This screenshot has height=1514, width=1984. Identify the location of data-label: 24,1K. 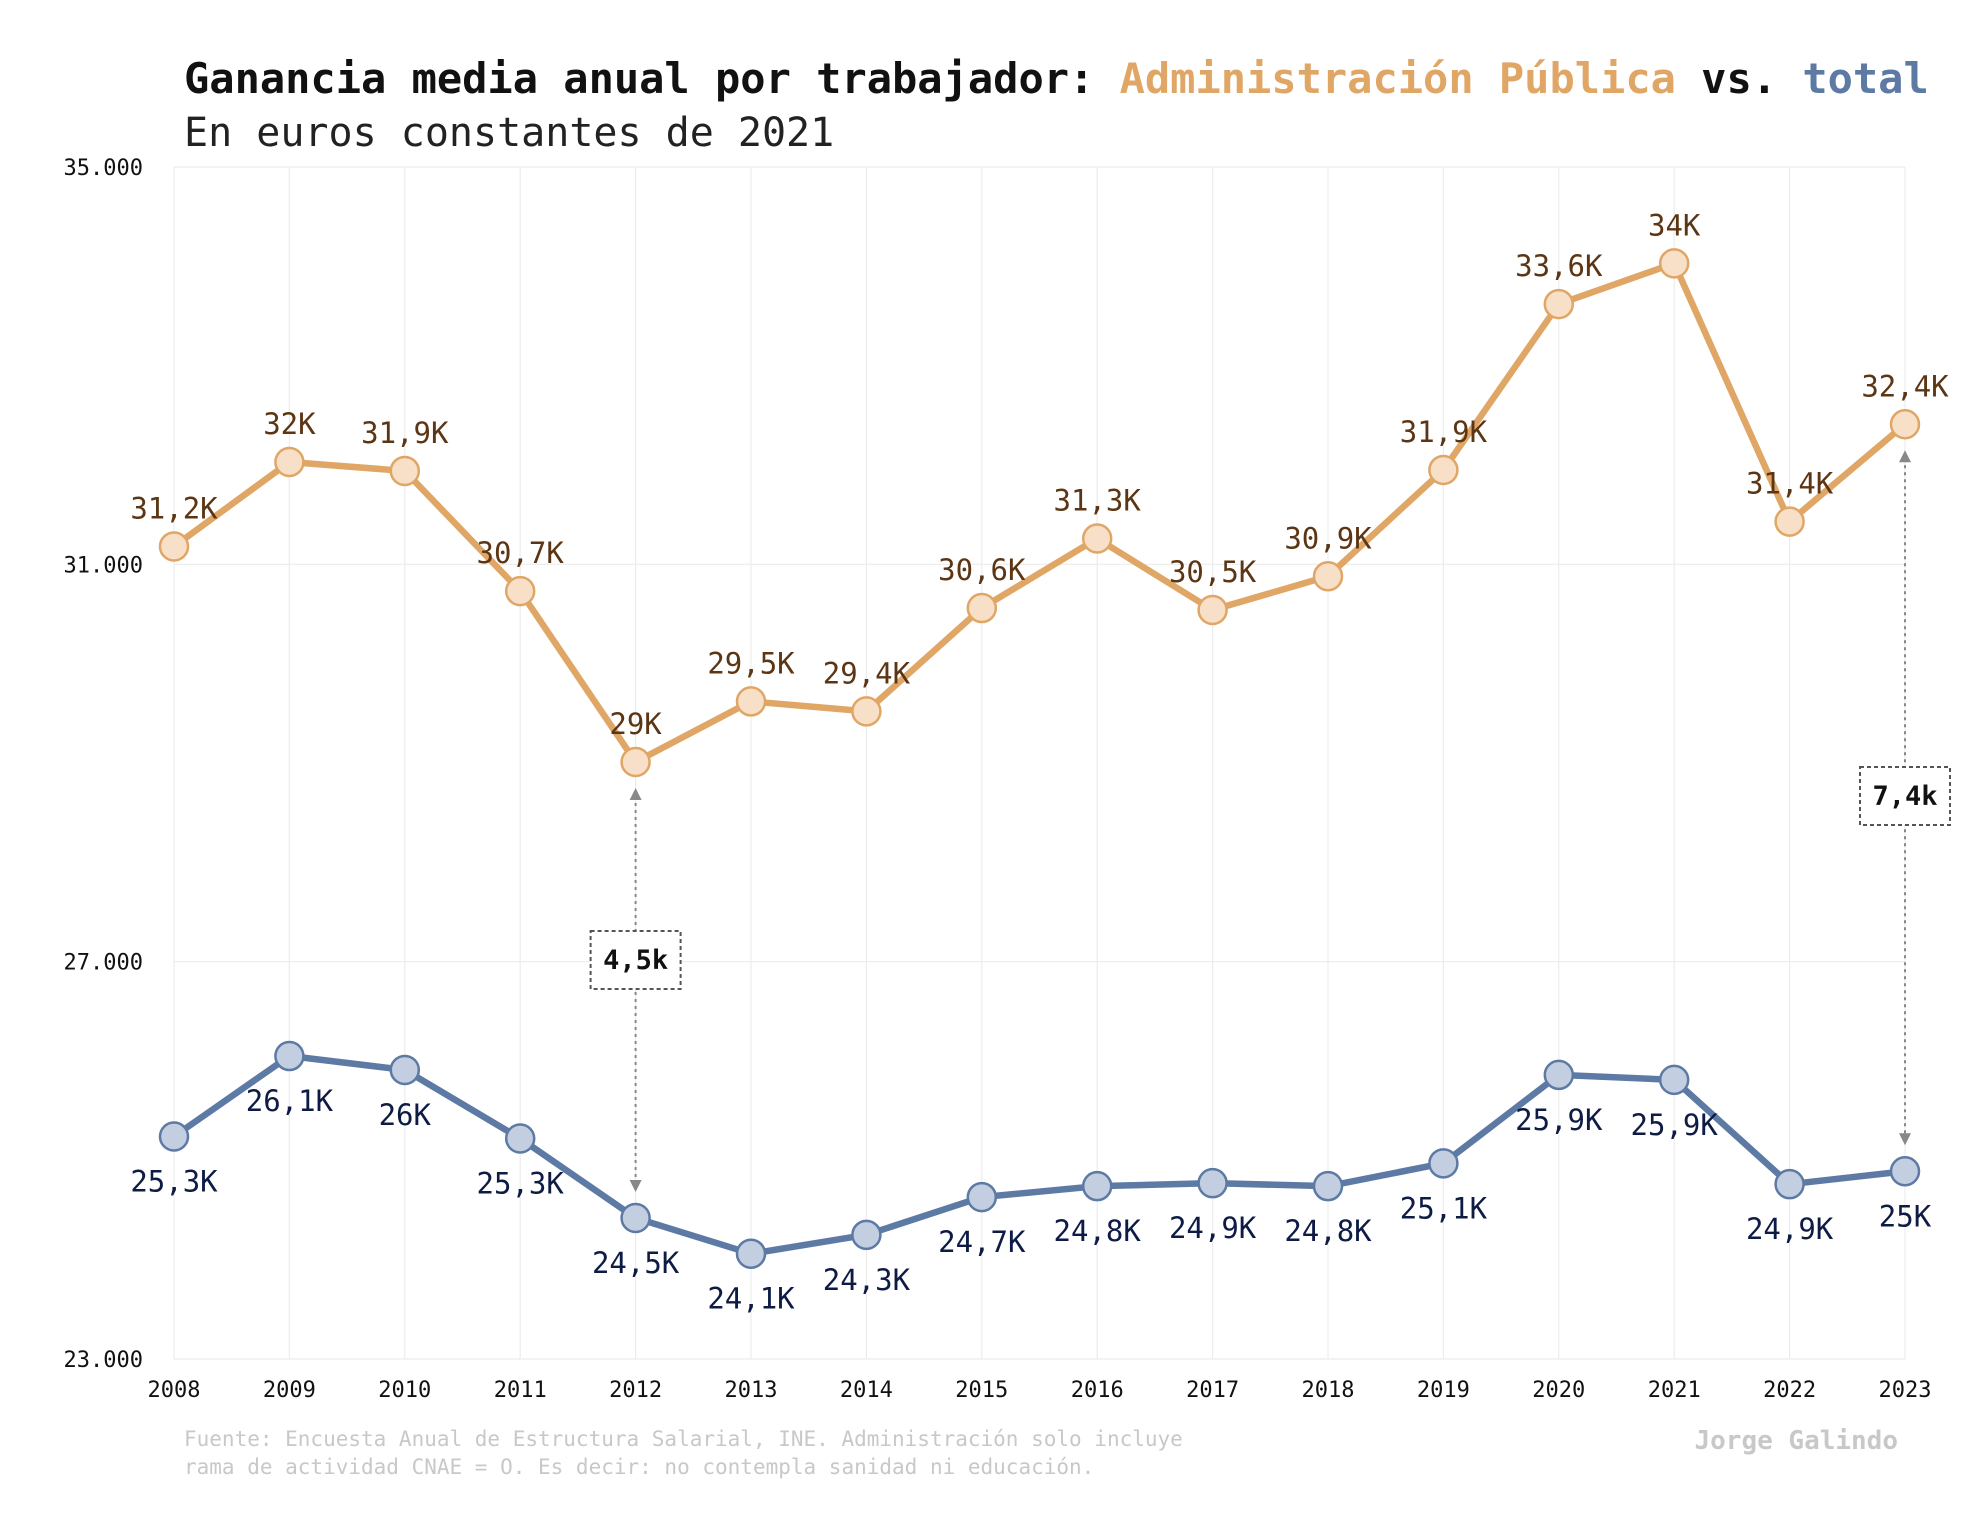
(751, 1299).